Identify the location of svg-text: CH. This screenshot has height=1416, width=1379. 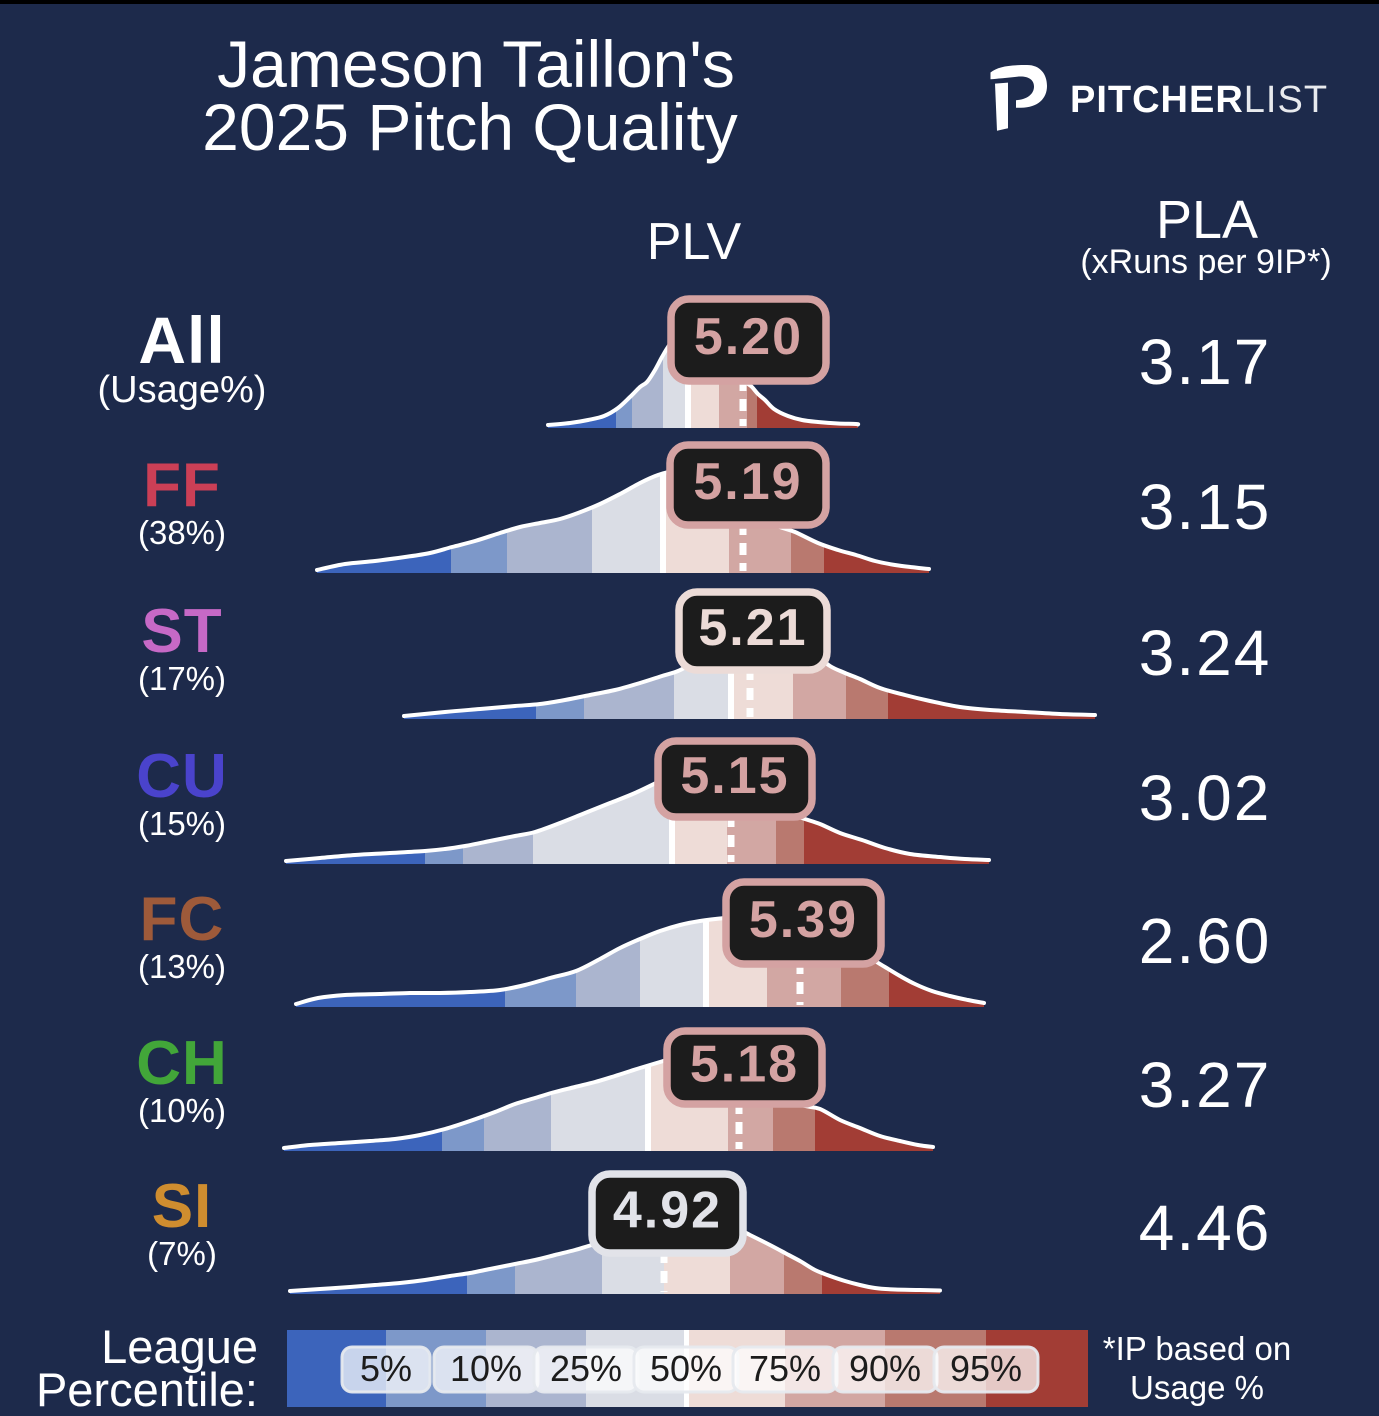
(182, 1063).